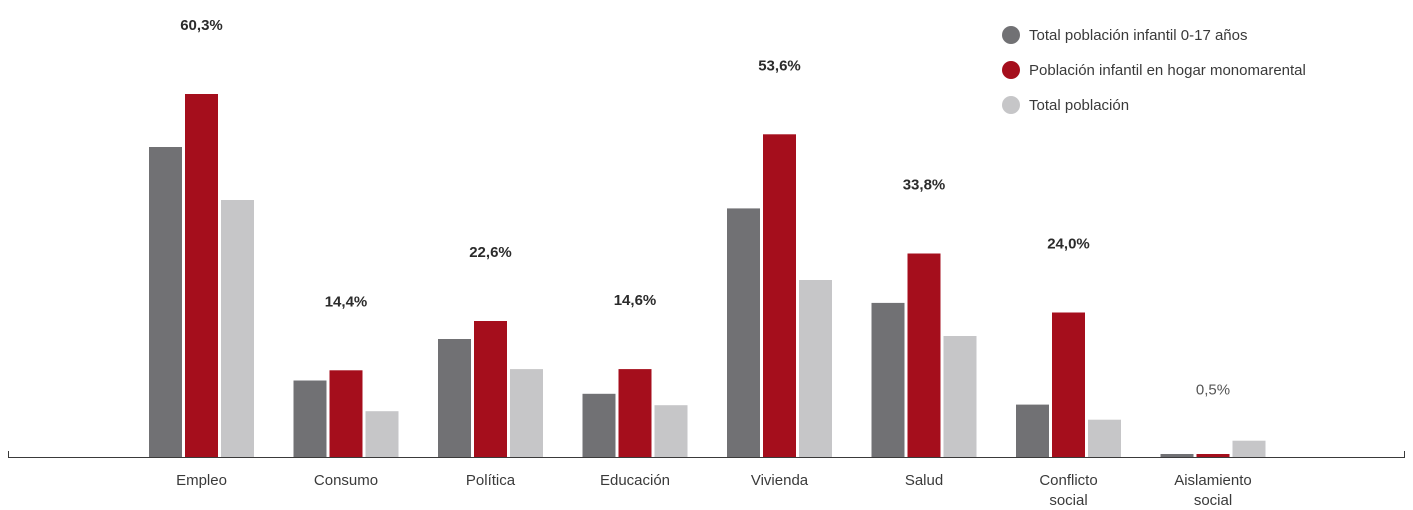  I want to click on data-label-4: 53,6%, so click(779, 65).